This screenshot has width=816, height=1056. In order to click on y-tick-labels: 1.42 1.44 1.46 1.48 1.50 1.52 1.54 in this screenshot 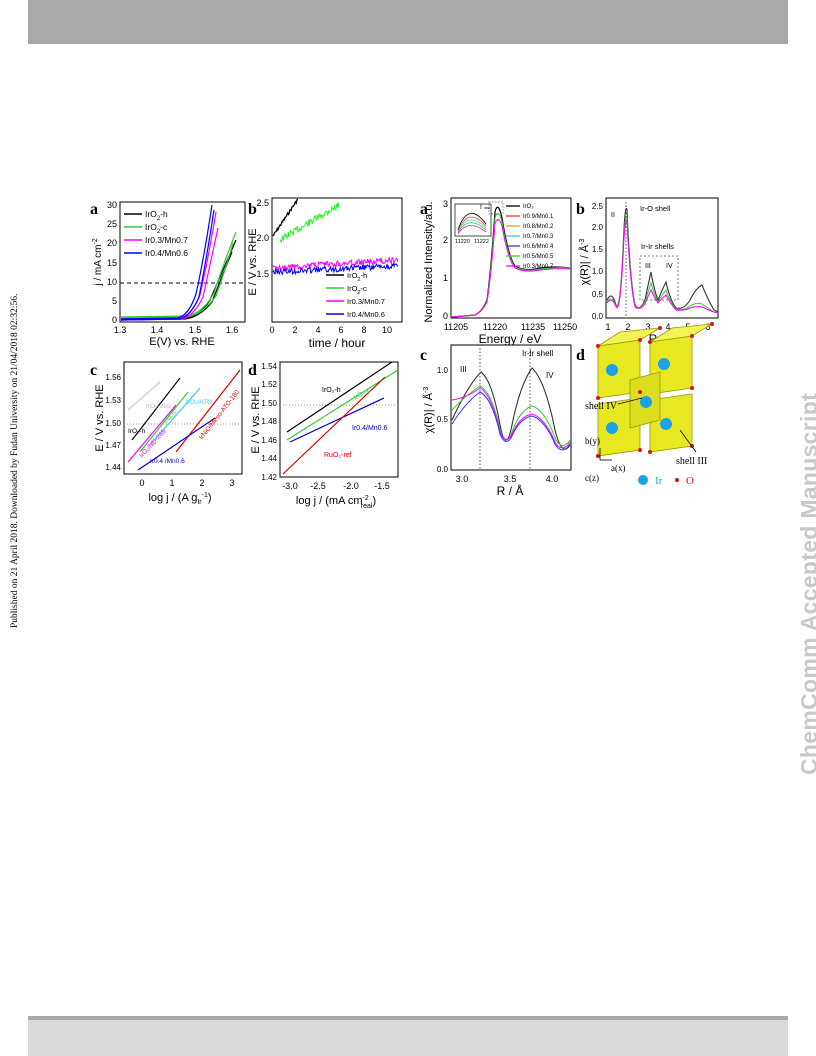, I will do `click(269, 422)`.